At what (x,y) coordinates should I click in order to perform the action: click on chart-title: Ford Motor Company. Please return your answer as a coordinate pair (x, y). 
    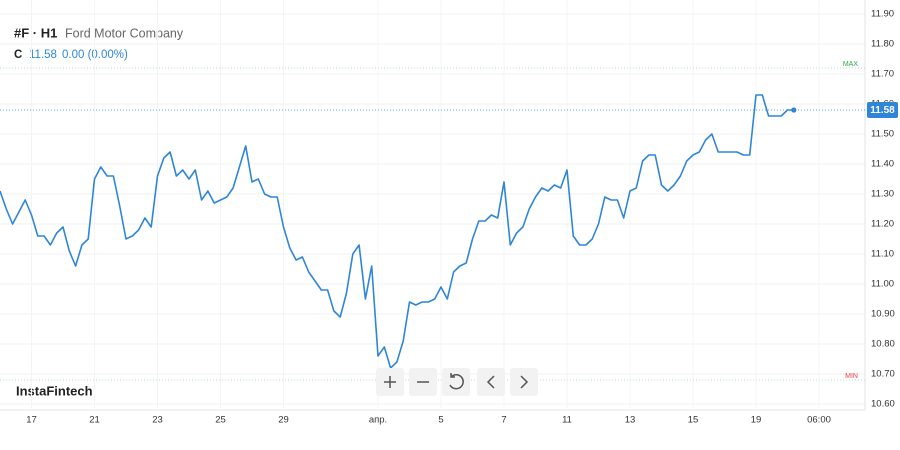
    Looking at the image, I should click on (124, 33).